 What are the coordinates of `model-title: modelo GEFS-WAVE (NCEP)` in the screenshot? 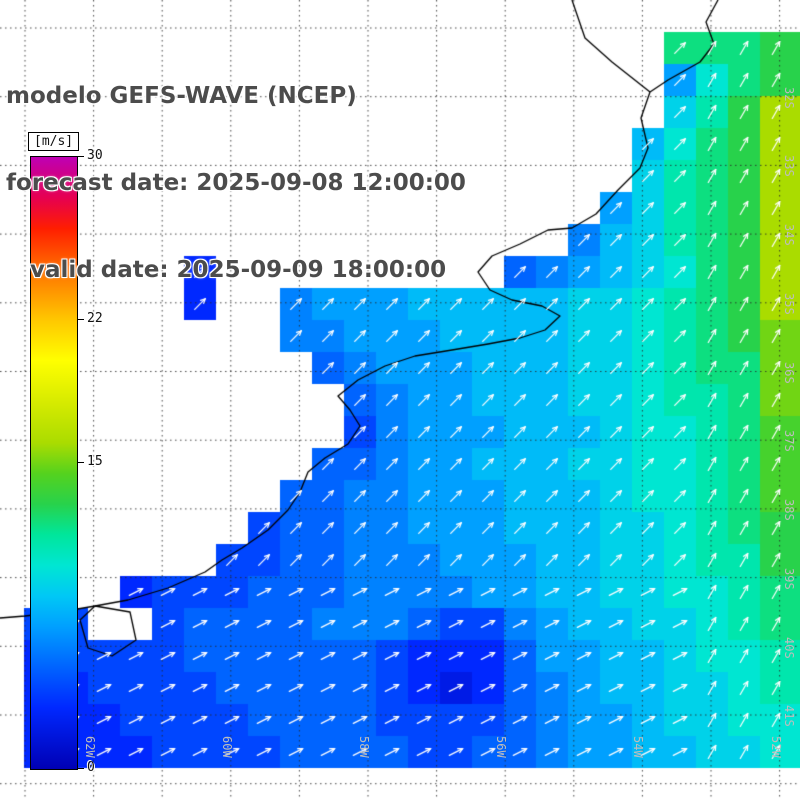 It's located at (181, 96).